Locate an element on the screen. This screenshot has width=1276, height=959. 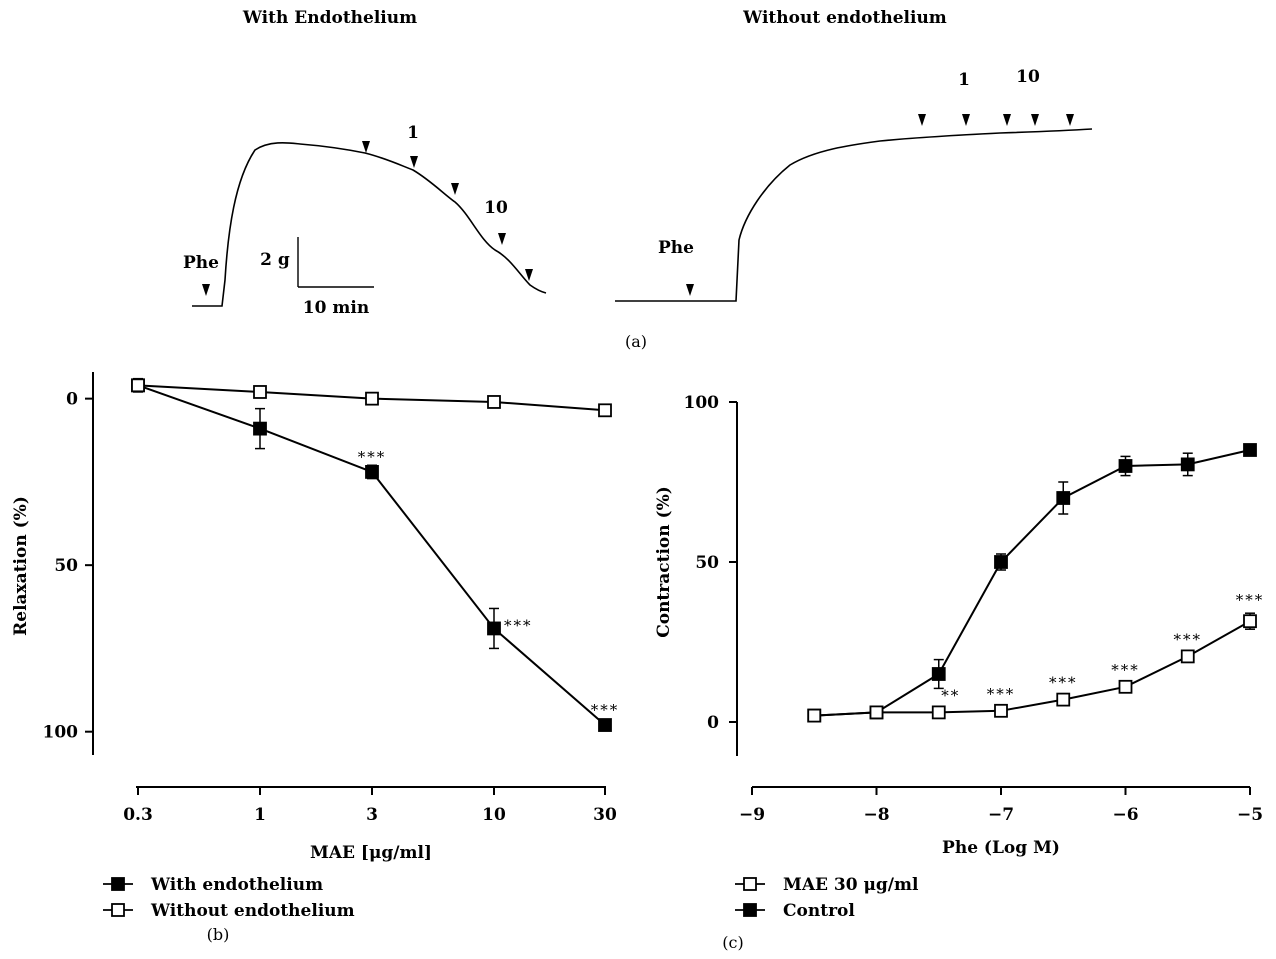
phe-label-left: Phe is located at coordinates (201, 263).